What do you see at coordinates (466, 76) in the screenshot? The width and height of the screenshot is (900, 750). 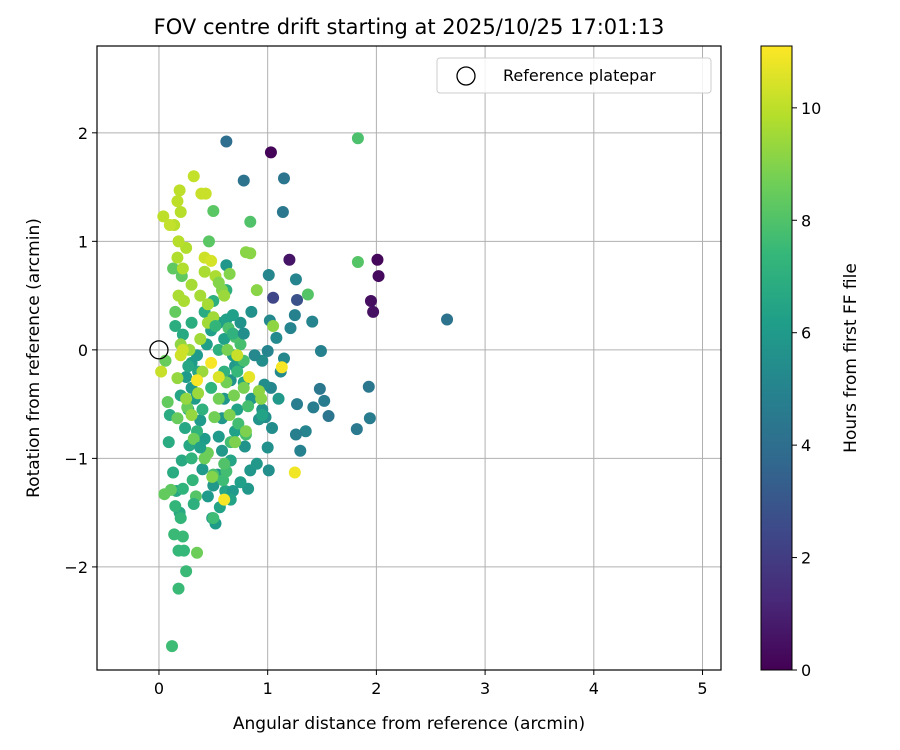 I see `legend-marker-icon` at bounding box center [466, 76].